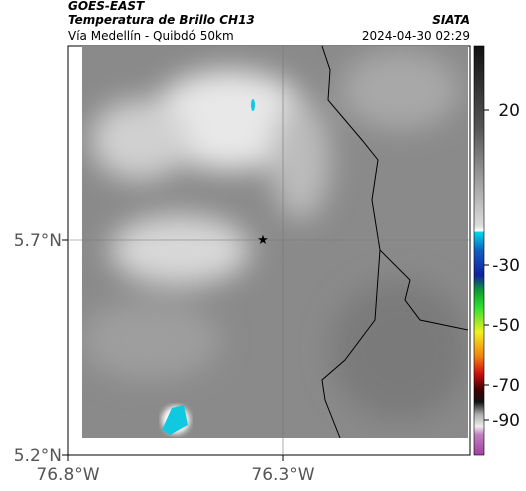 The height and width of the screenshot is (491, 526). Describe the element at coordinates (451, 20) in the screenshot. I see `agency: SIATA` at that location.